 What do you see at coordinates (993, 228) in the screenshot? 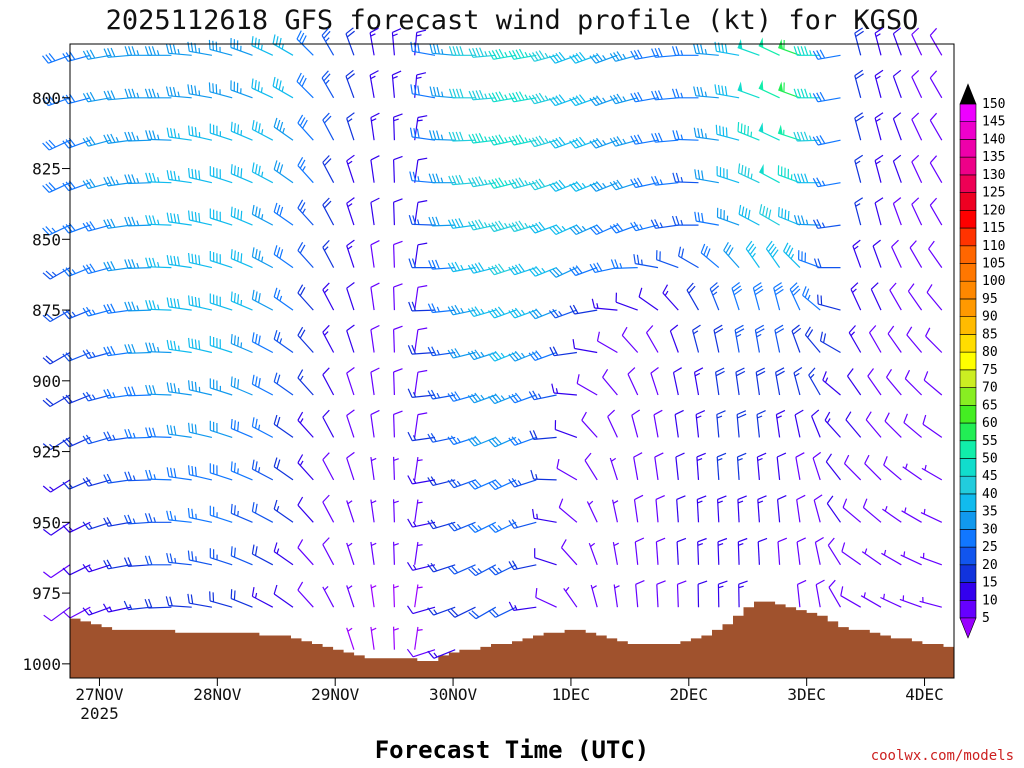
I see `colorbar-label: 115` at bounding box center [993, 228].